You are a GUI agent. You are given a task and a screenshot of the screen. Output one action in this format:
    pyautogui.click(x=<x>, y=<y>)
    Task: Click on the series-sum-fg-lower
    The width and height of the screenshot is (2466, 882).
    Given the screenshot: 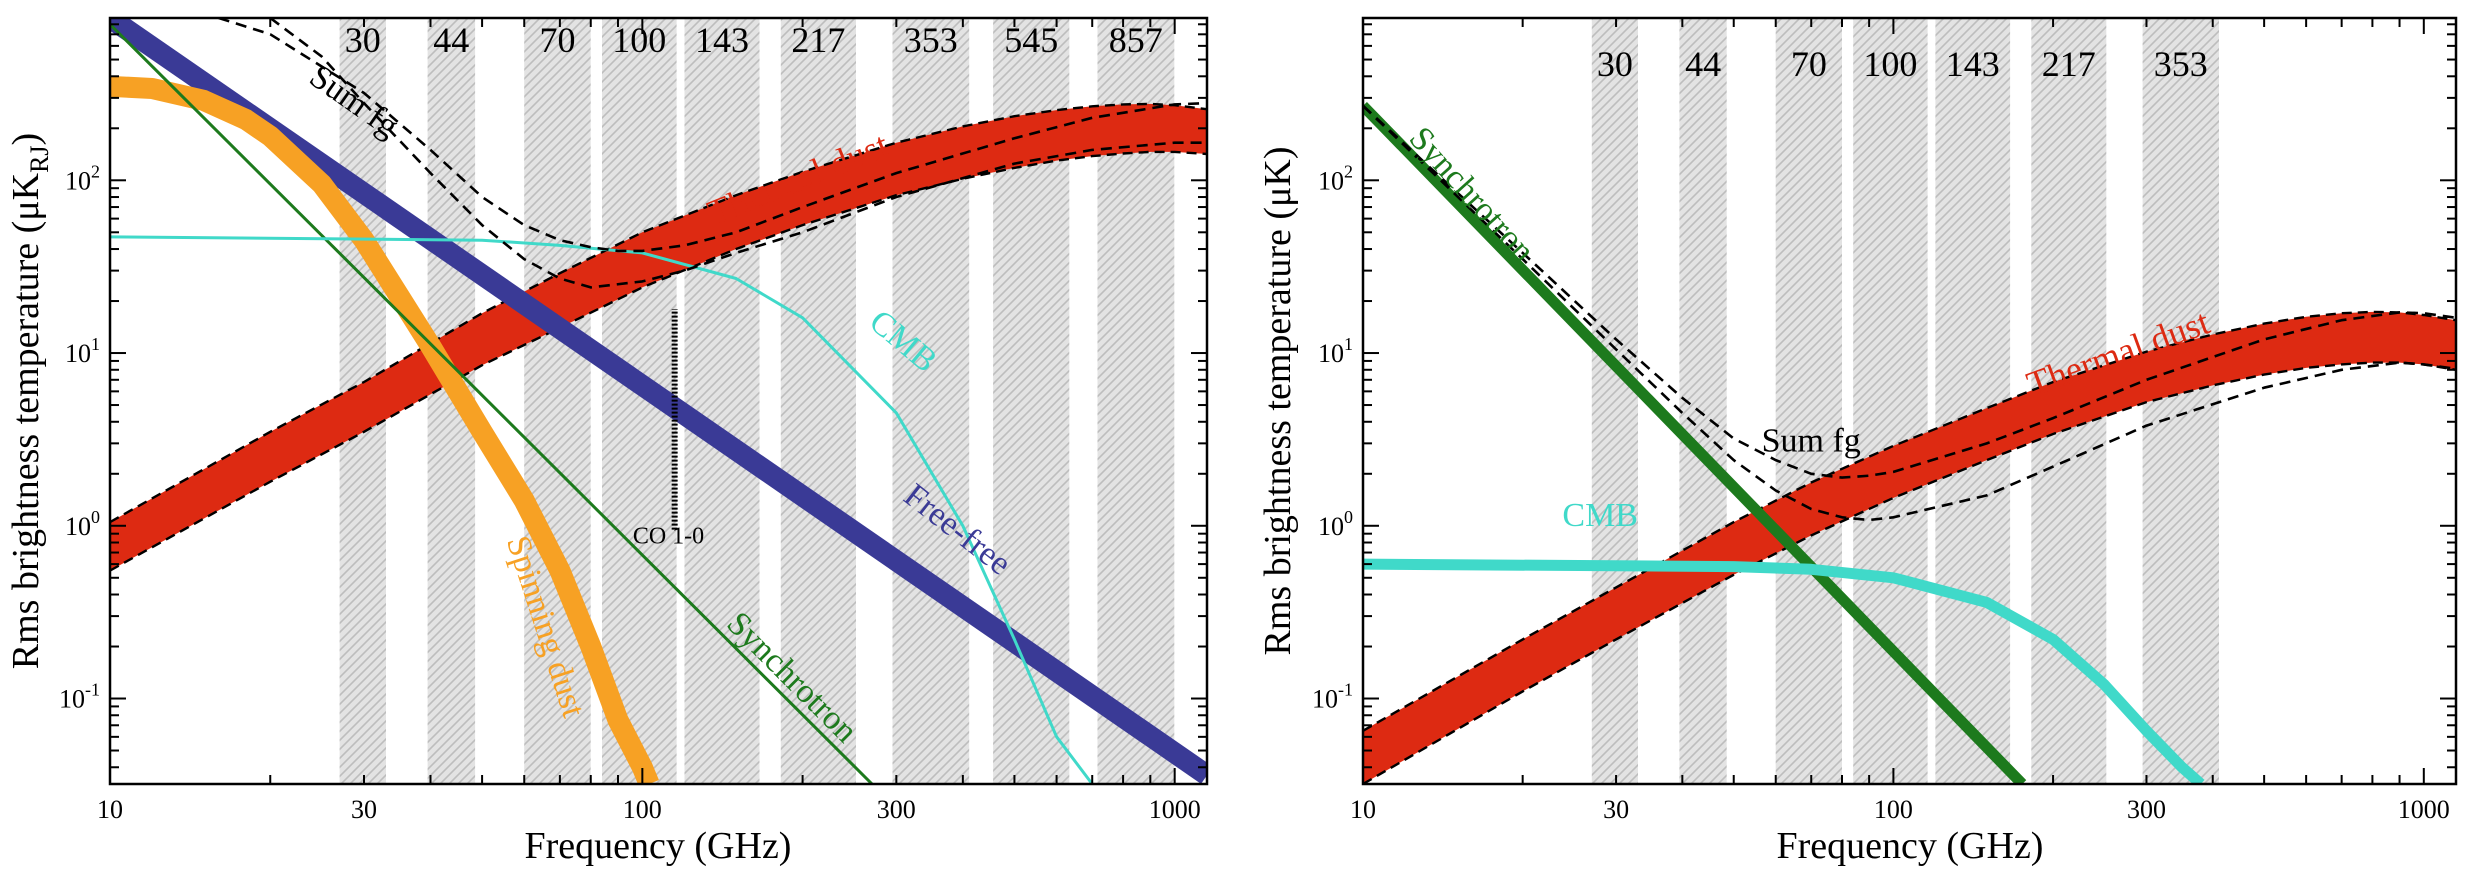 What is the action you would take?
    pyautogui.click(x=738, y=153)
    